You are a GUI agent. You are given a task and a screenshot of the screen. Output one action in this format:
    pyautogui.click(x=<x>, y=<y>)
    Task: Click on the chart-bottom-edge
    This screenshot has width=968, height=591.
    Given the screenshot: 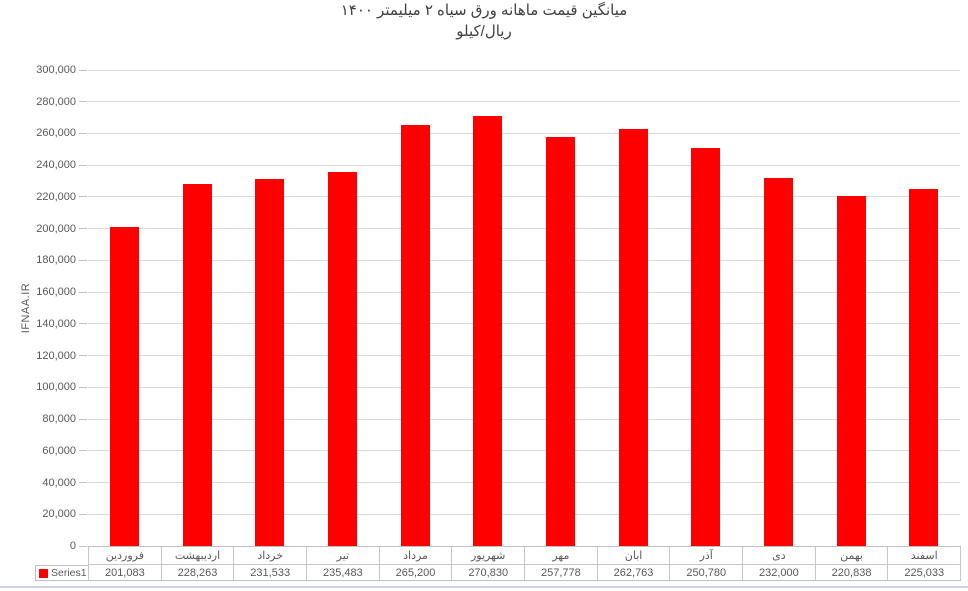 What is the action you would take?
    pyautogui.click(x=484, y=587)
    